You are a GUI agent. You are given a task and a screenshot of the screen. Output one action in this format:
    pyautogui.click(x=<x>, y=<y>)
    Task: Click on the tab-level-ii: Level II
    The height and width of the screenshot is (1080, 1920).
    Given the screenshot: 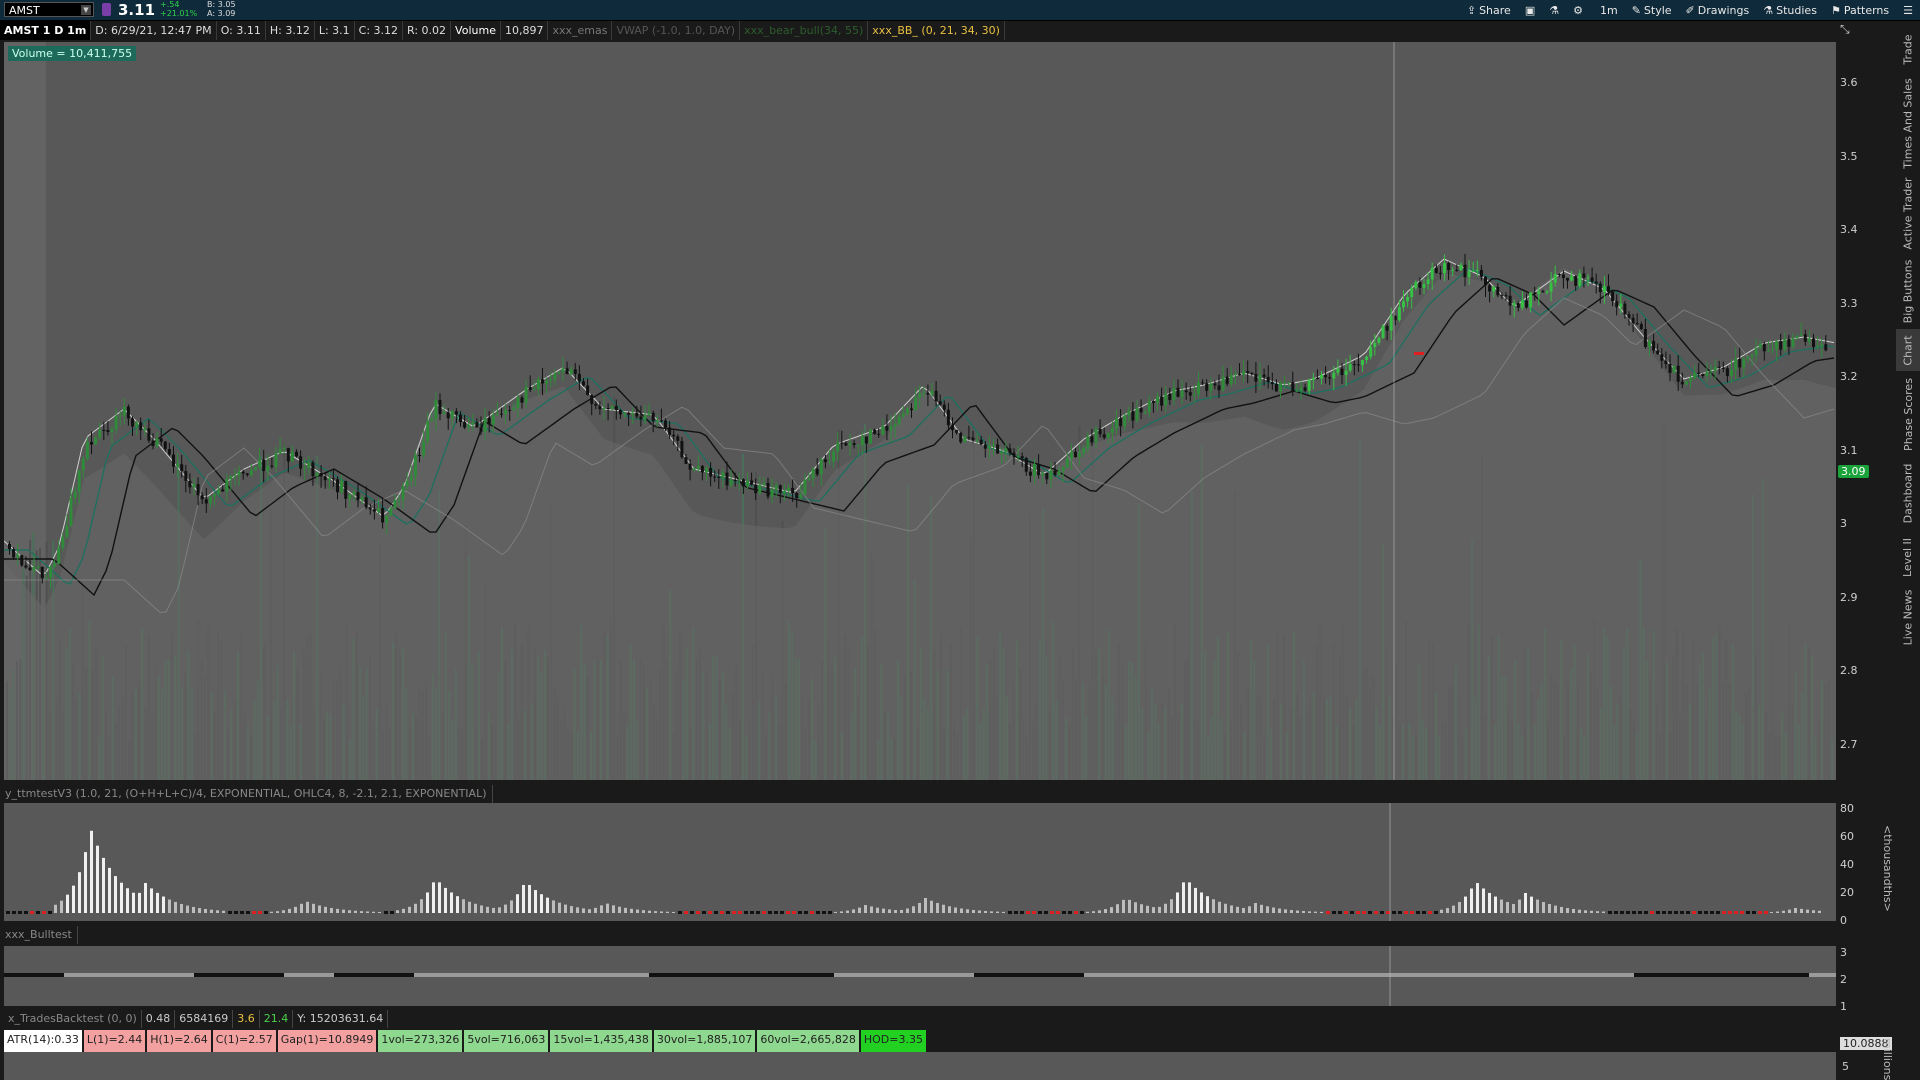 What is the action you would take?
    pyautogui.click(x=1908, y=557)
    